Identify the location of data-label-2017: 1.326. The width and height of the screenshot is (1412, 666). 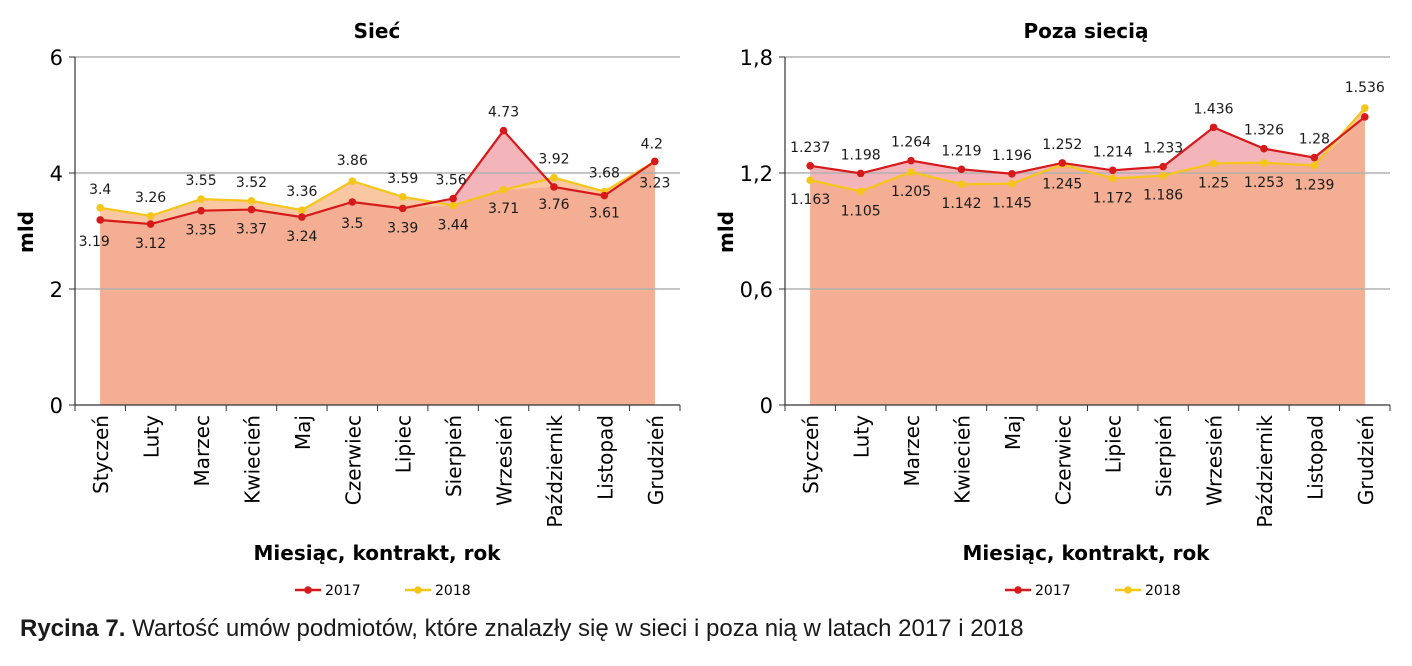
(1264, 131).